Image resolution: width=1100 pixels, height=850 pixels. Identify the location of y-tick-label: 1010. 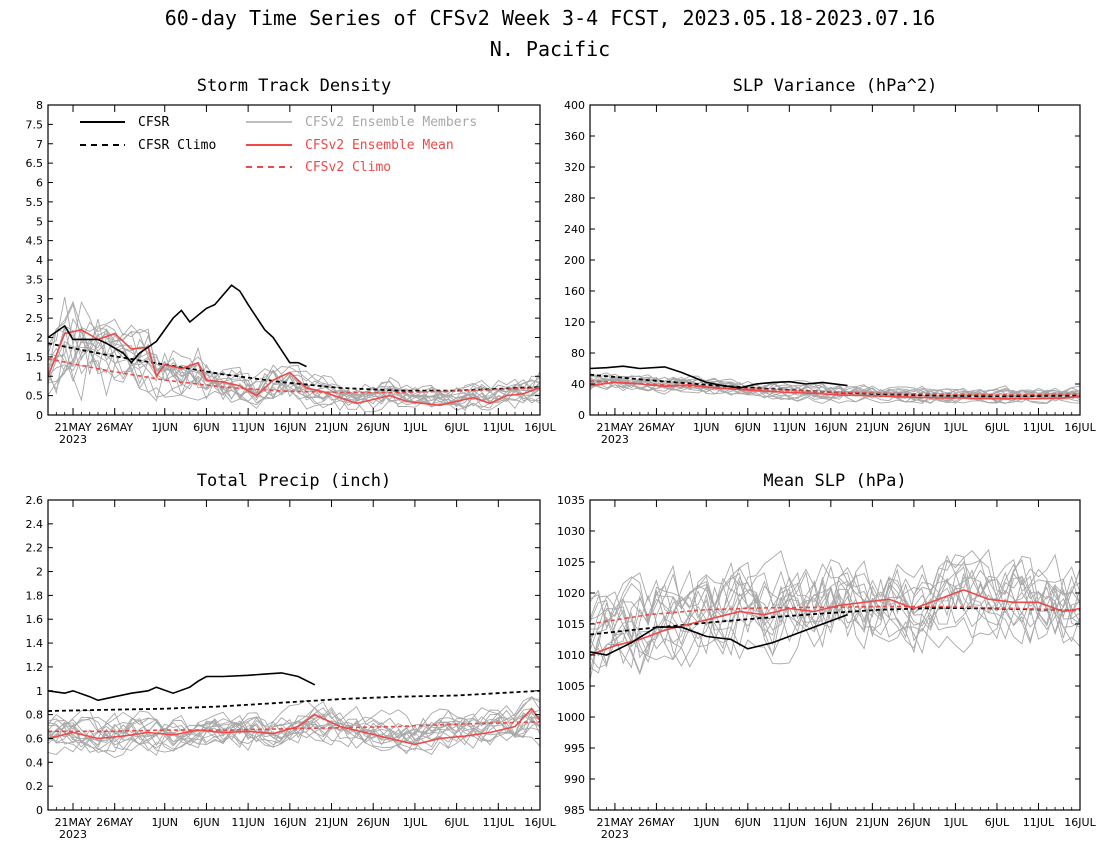
(571, 655).